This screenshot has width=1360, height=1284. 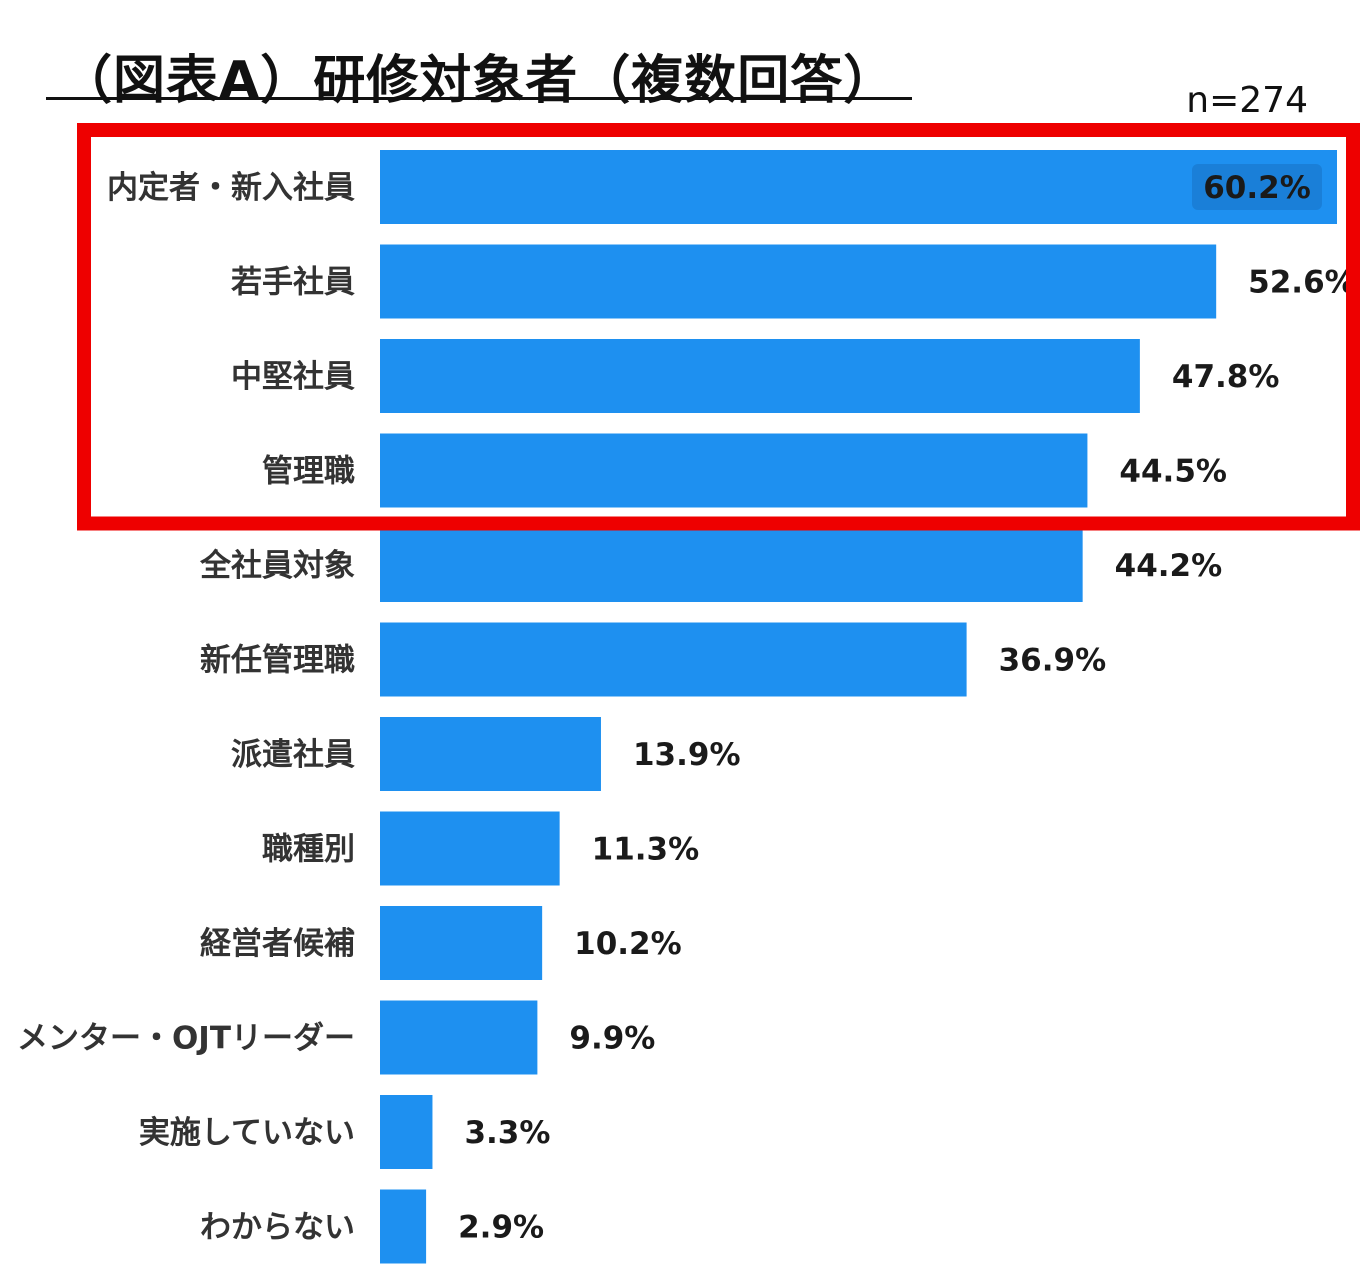 I want to click on value-label-6: 13.9%, so click(x=687, y=755).